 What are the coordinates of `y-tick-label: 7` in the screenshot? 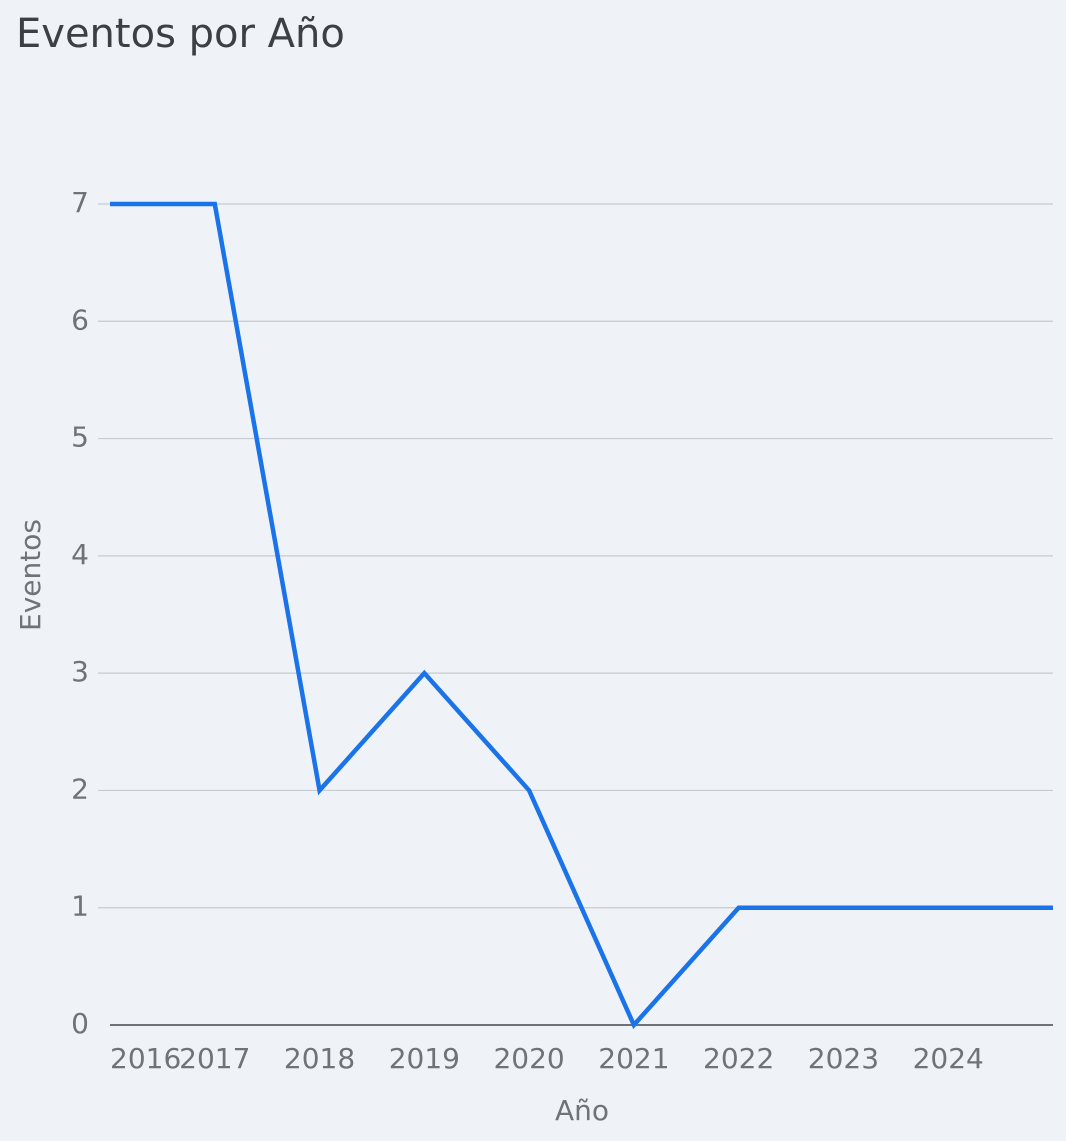 It's located at (80, 202).